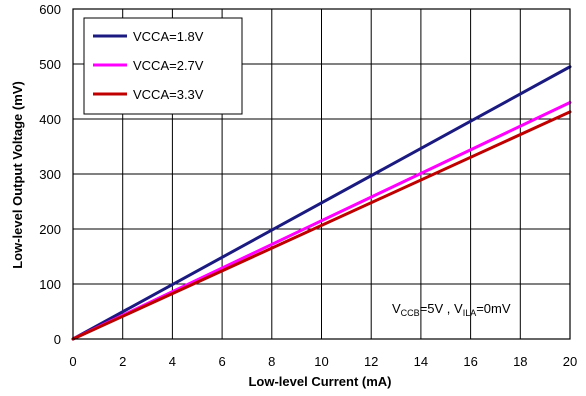  Describe the element at coordinates (17, 175) in the screenshot. I see `y-axis-title: Low-level Output Voltage (mV)` at that location.